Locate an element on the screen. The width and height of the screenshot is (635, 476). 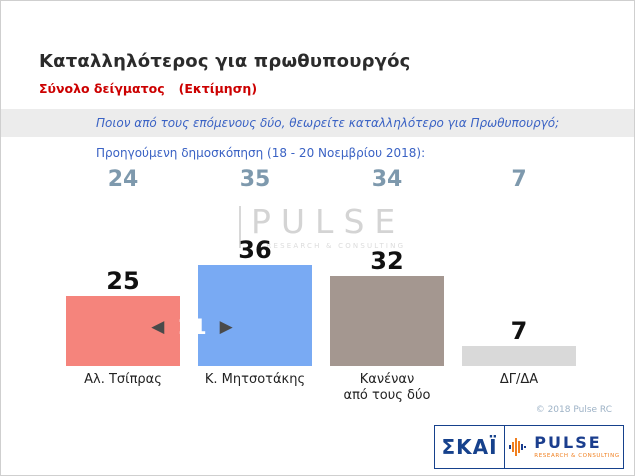
bar-mitsotakis is located at coordinates (255, 315).